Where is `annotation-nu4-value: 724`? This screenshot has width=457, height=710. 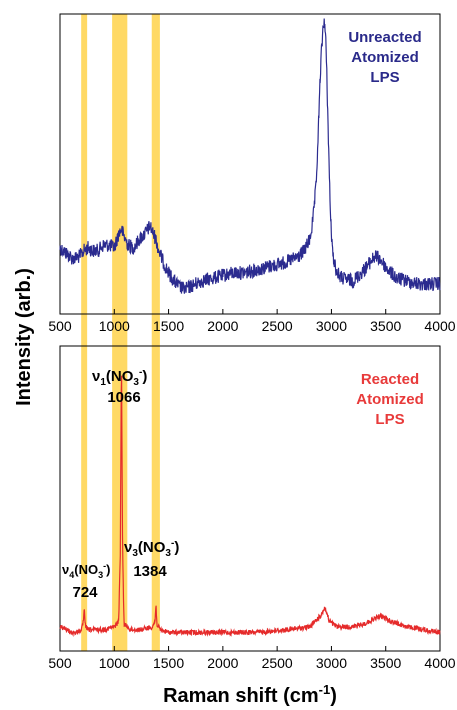 annotation-nu4-value: 724 is located at coordinates (85, 592).